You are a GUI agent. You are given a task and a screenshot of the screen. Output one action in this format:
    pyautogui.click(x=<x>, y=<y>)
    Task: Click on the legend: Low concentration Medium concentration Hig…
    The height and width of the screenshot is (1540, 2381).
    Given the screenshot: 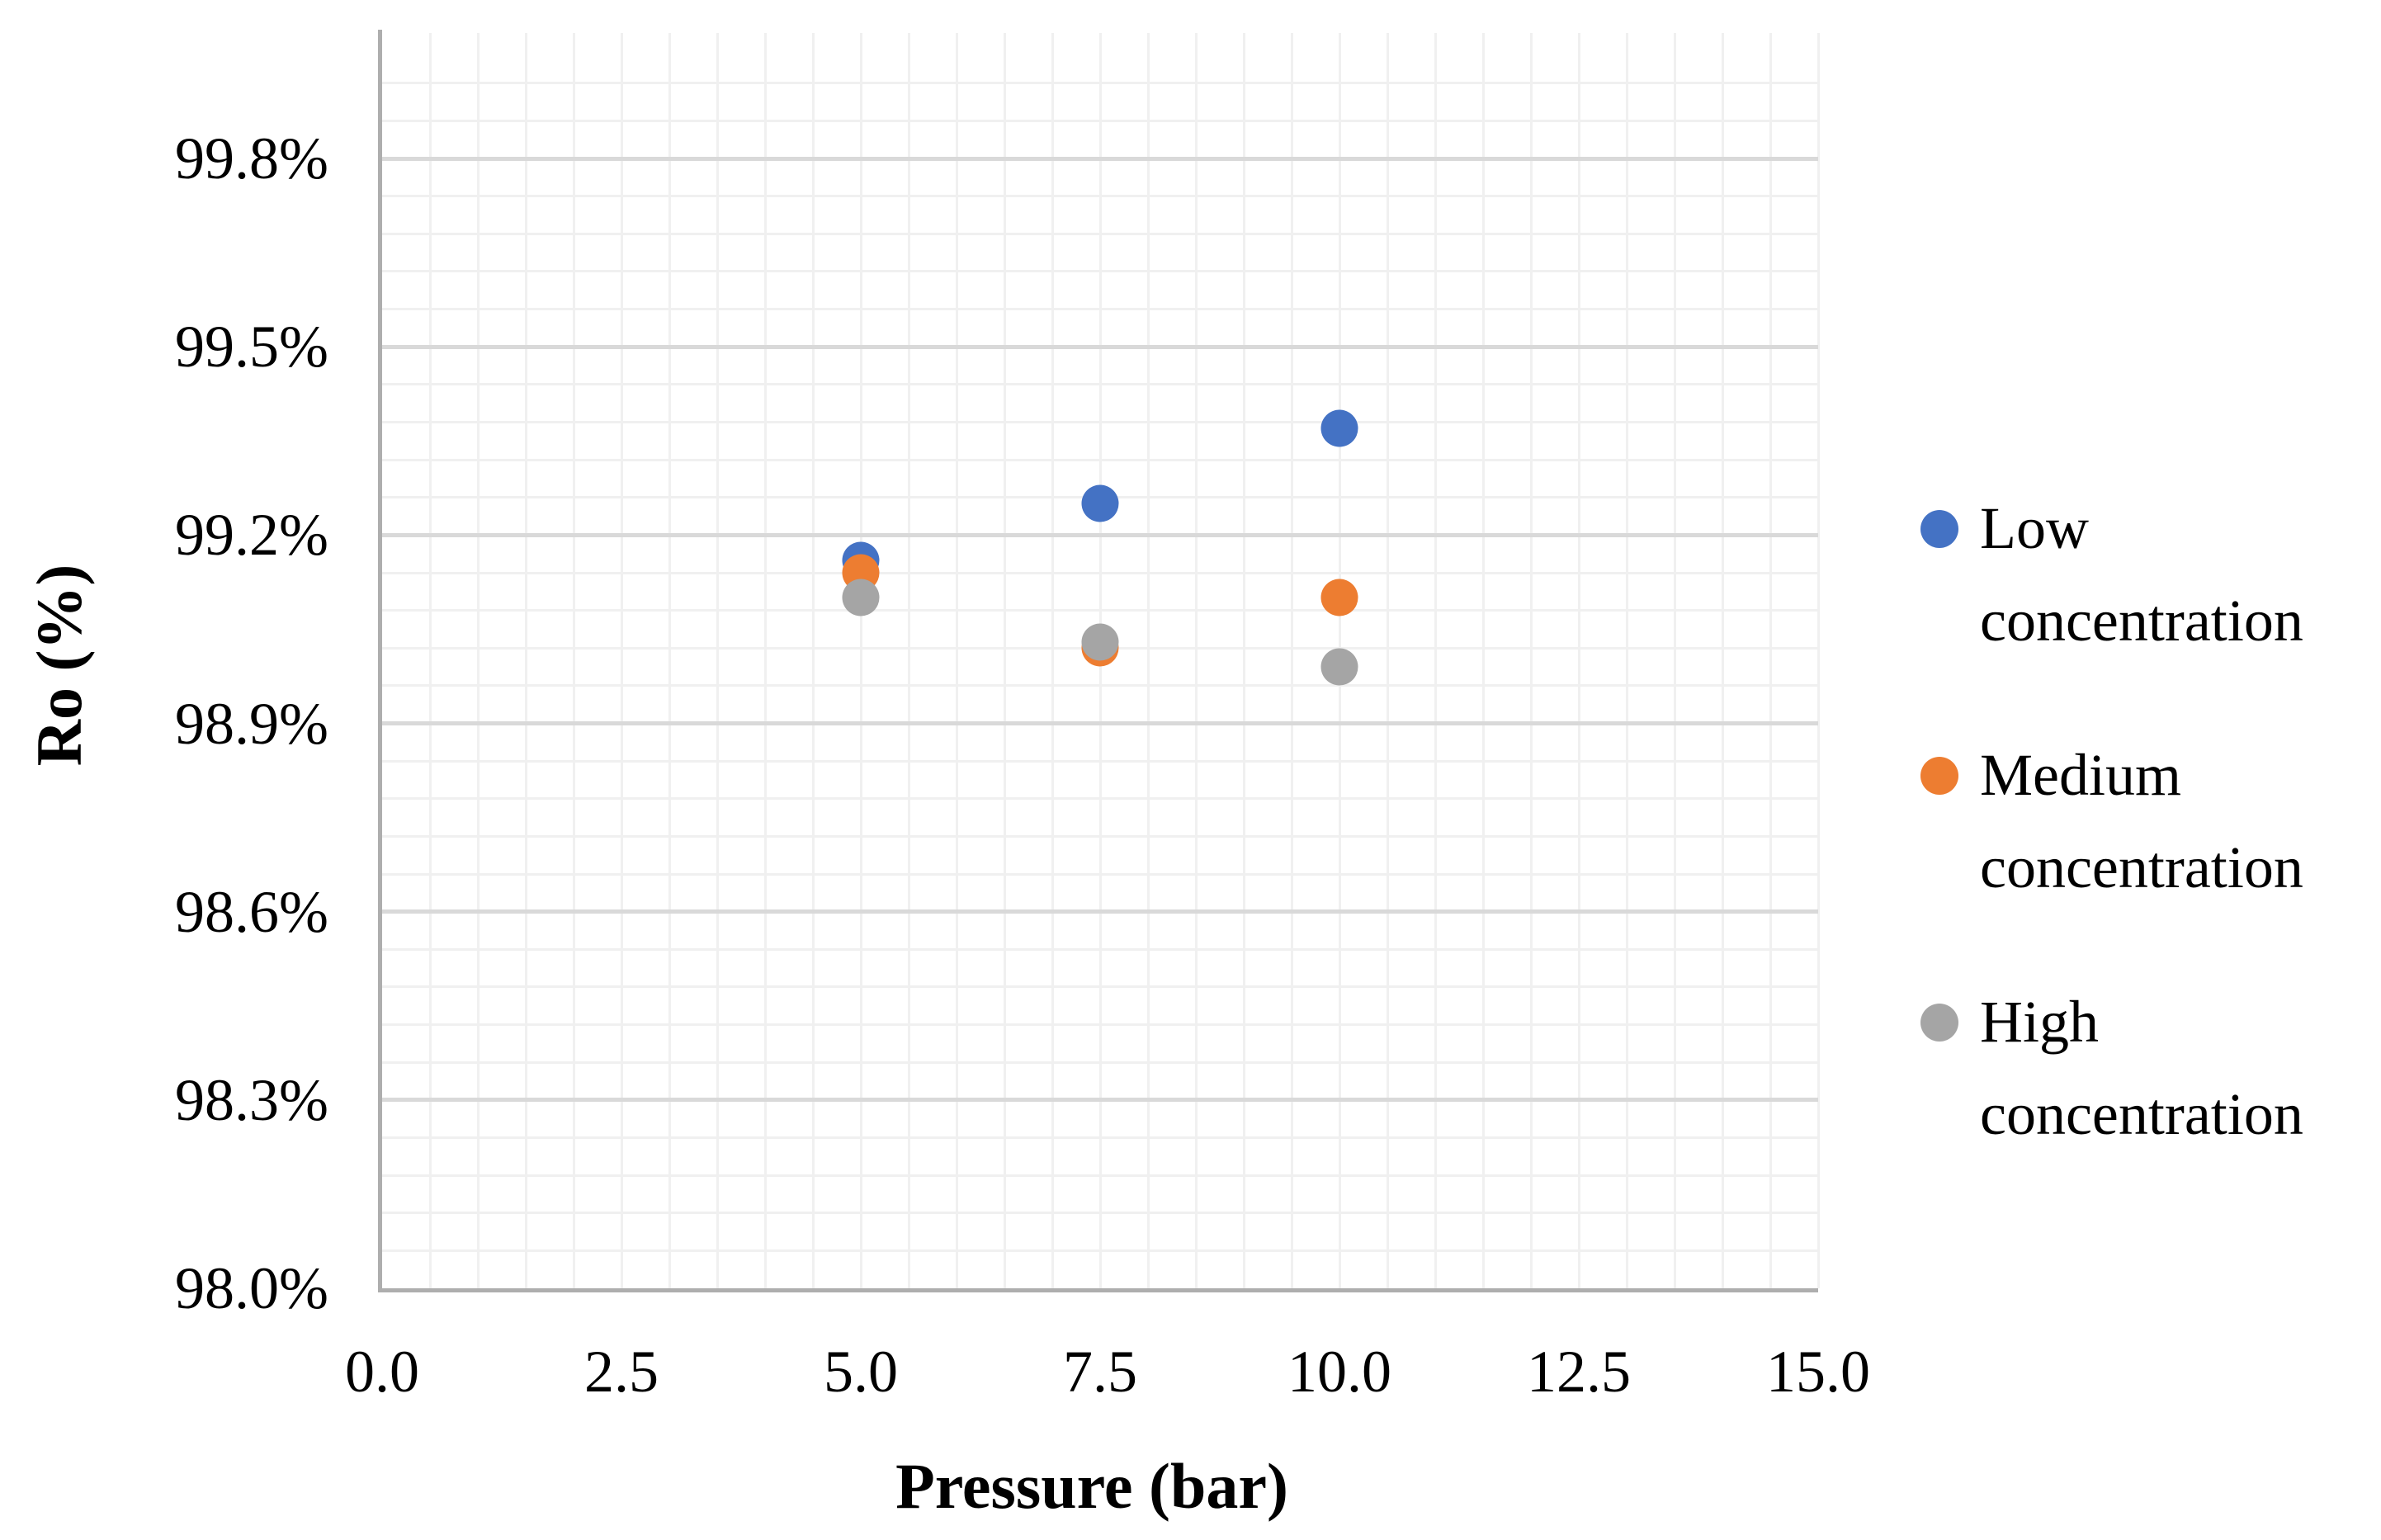 What is the action you would take?
    pyautogui.click(x=2150, y=853)
    